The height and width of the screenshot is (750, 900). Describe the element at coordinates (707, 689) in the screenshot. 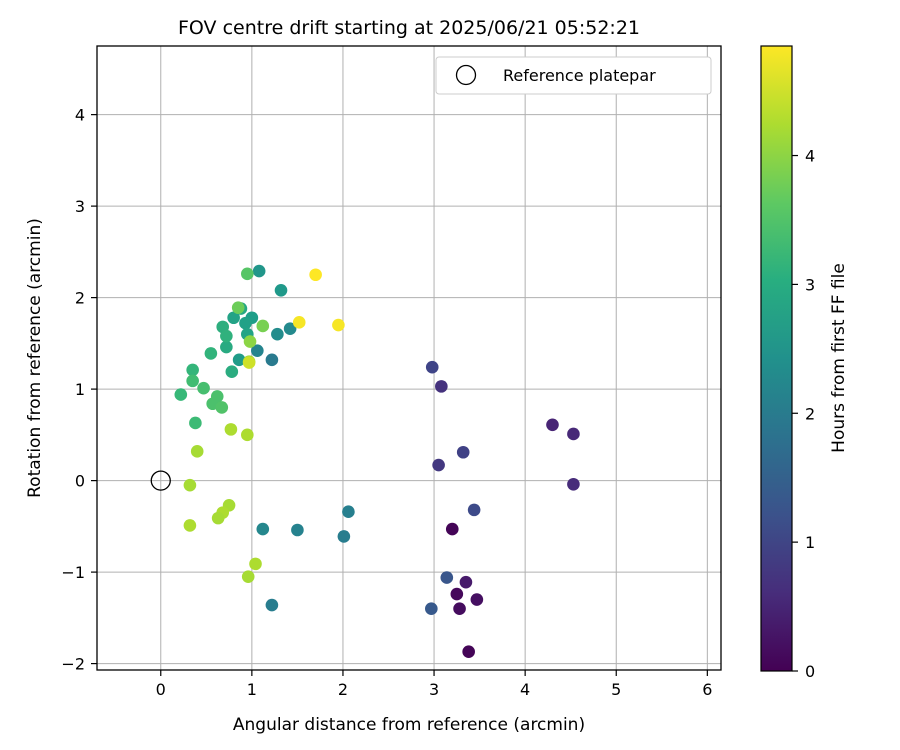

I see `x-tick-label: 6` at that location.